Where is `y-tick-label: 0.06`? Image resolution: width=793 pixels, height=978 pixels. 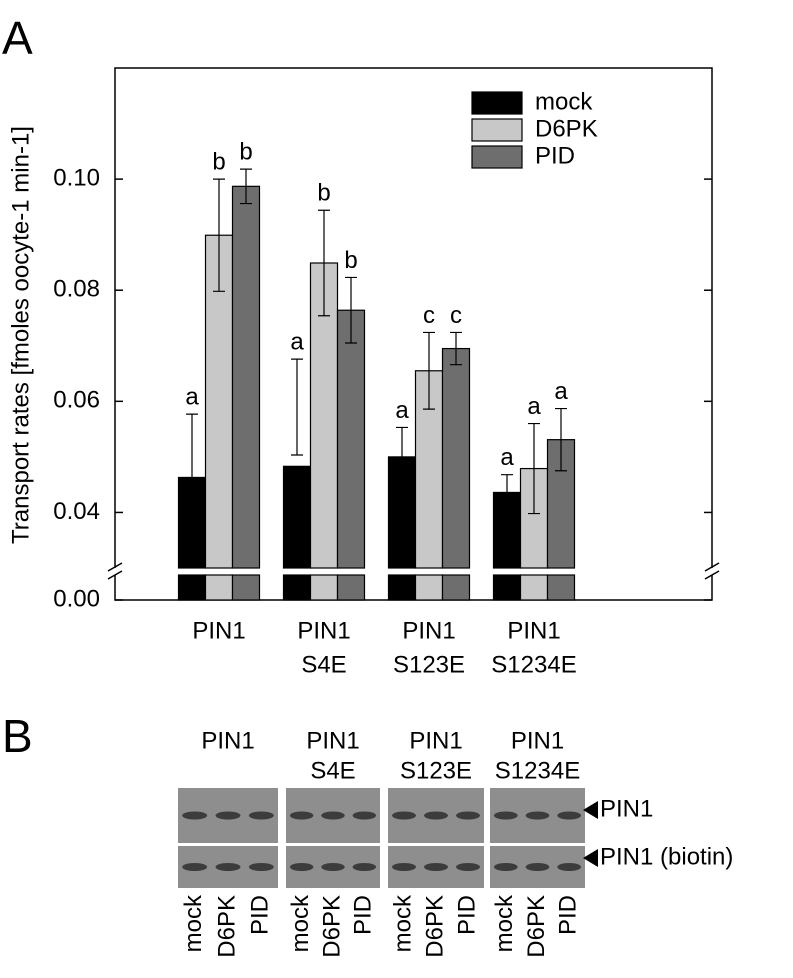 y-tick-label: 0.06 is located at coordinates (76, 400).